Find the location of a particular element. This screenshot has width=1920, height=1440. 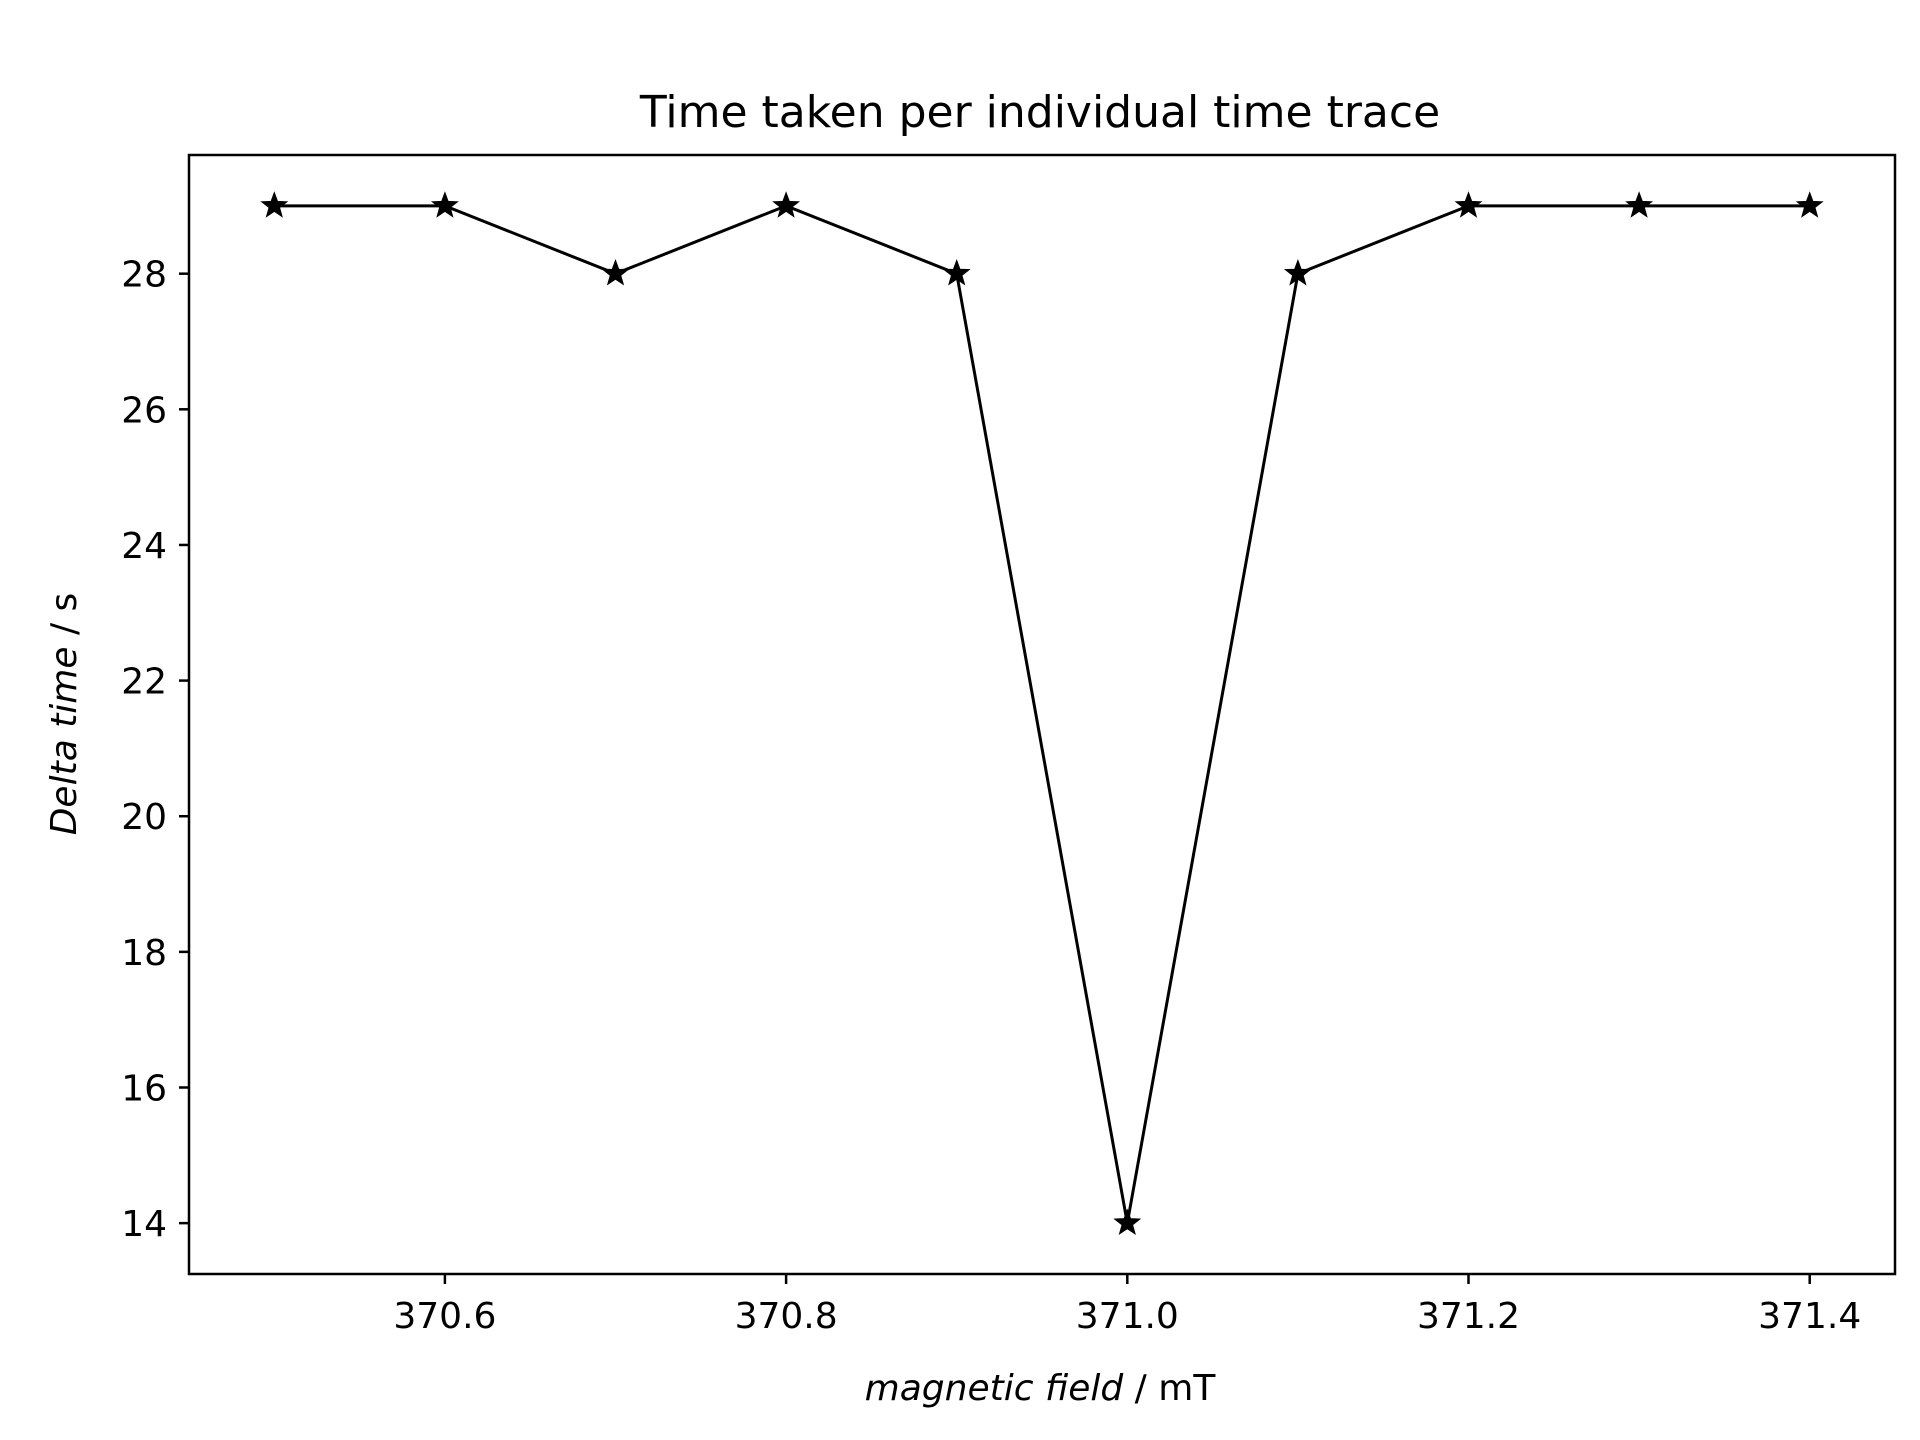

x-tick-label: 371.0 is located at coordinates (1127, 1316).